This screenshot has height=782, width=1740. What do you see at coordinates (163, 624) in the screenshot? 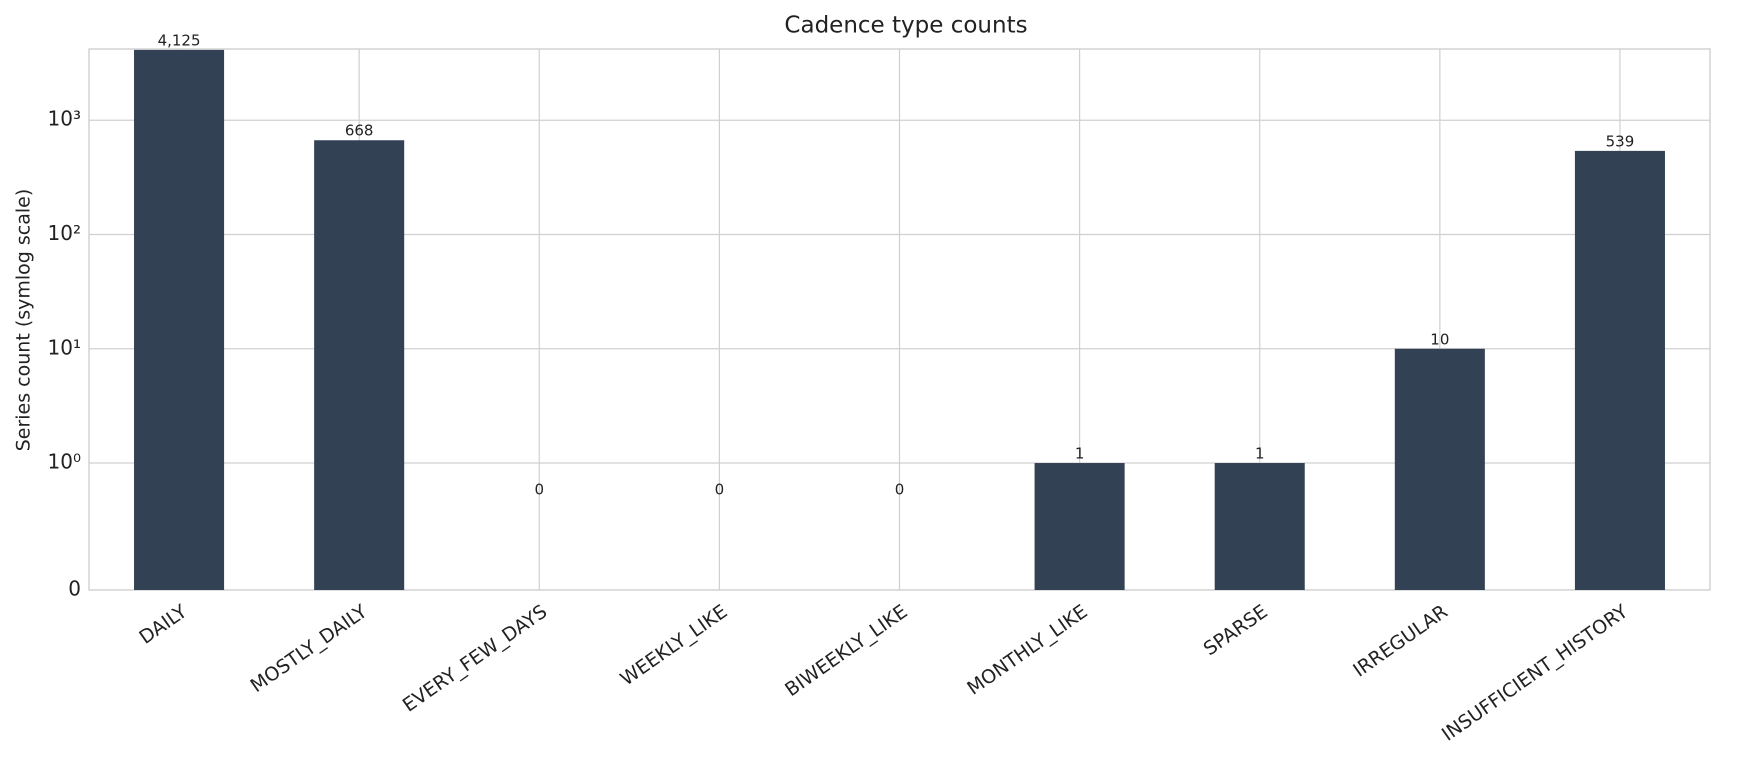
I see `x-tick-label: DAILY` at bounding box center [163, 624].